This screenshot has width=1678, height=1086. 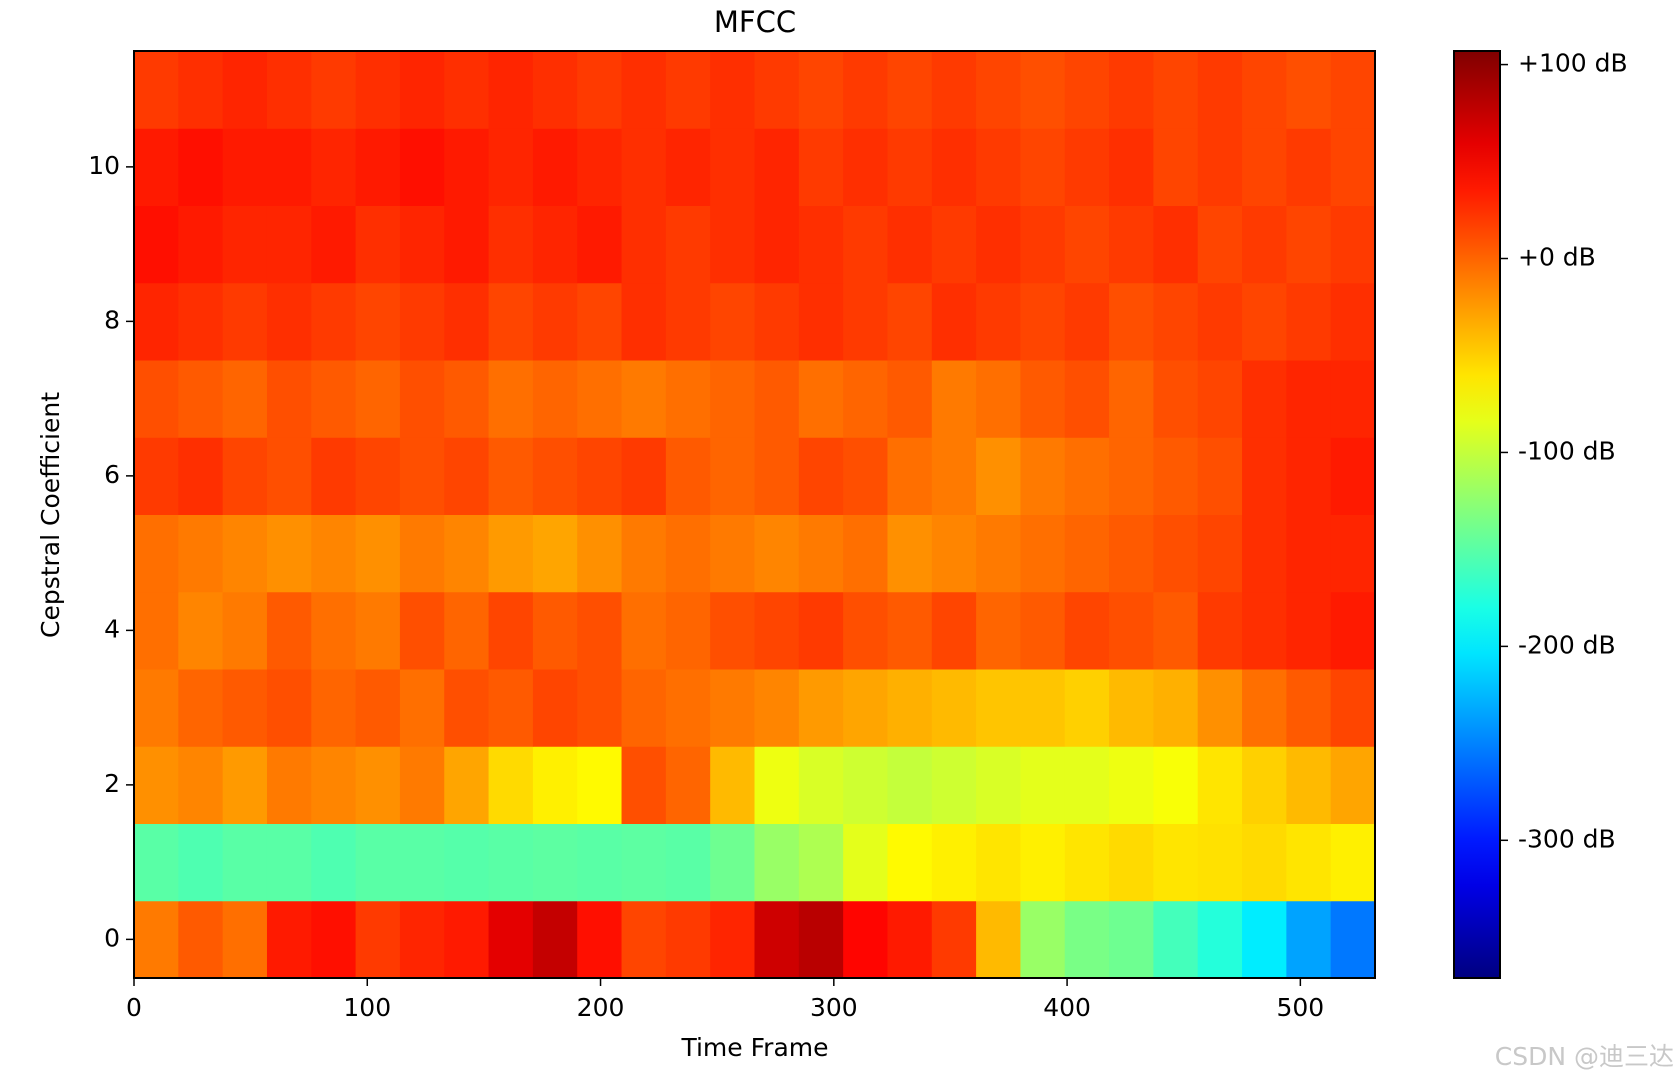 I want to click on x-tick-label: 300, so click(x=834, y=1007).